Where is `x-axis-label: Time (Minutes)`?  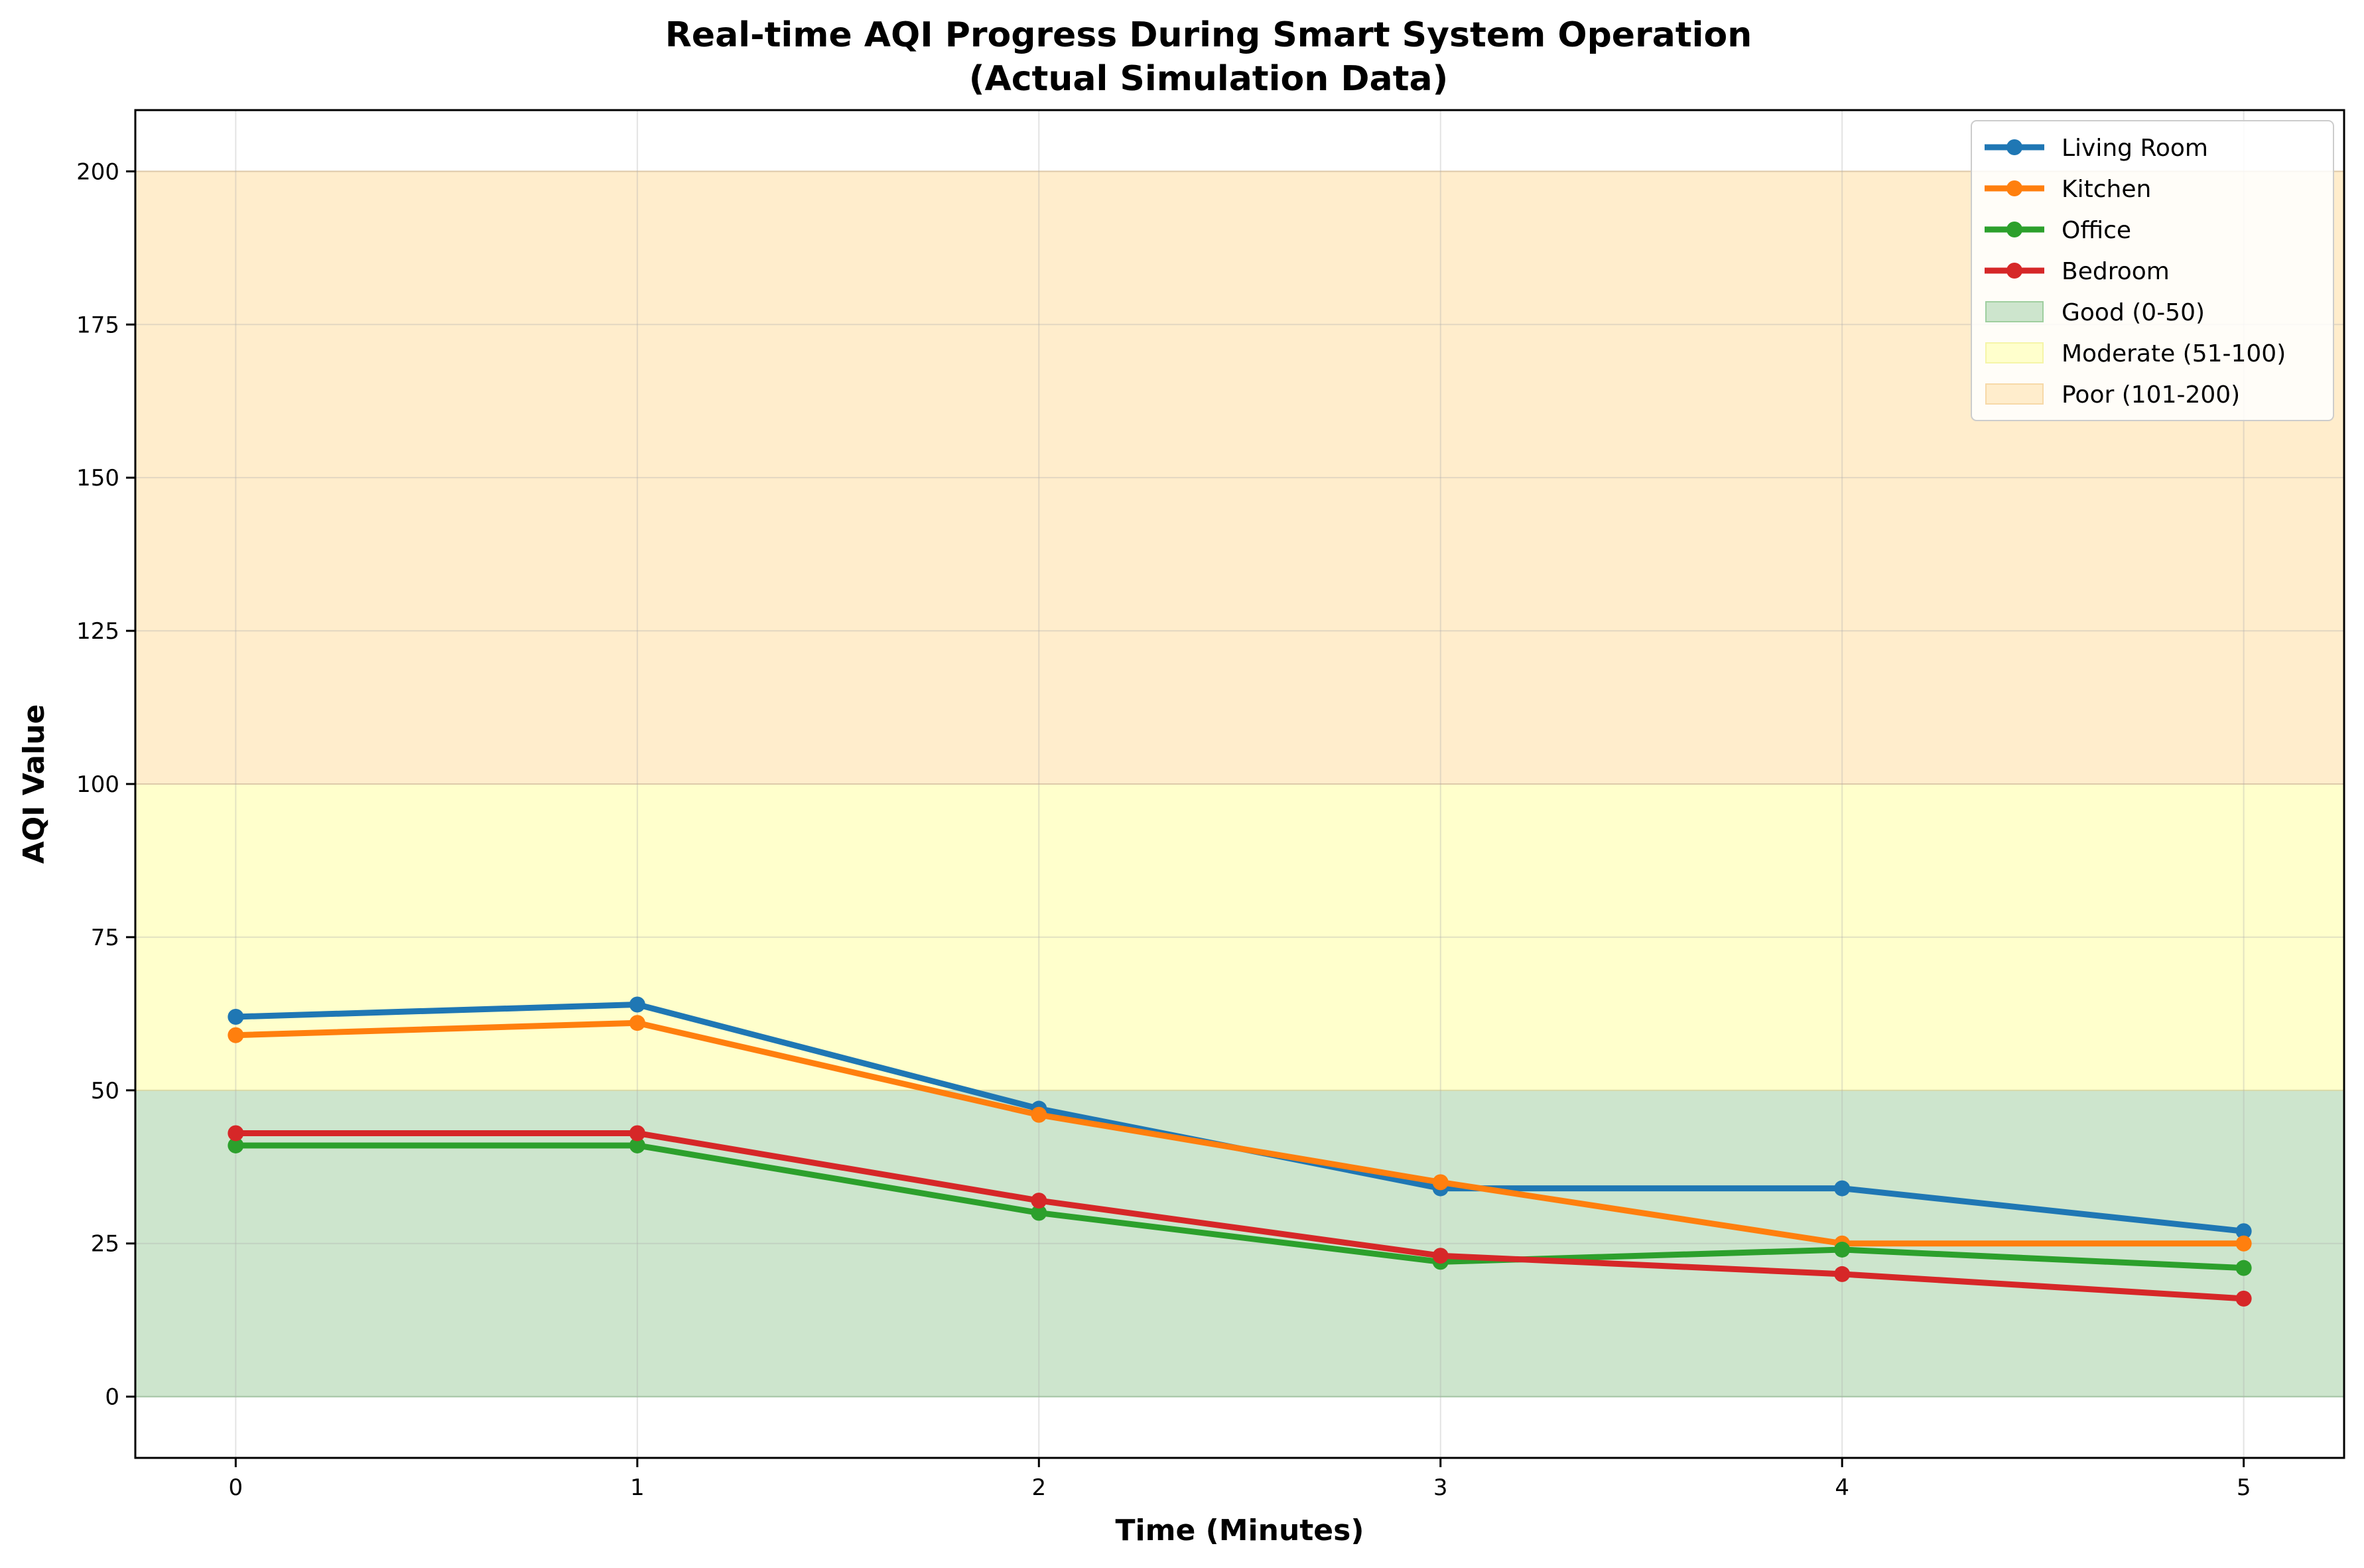 x-axis-label: Time (Minutes) is located at coordinates (1240, 1531).